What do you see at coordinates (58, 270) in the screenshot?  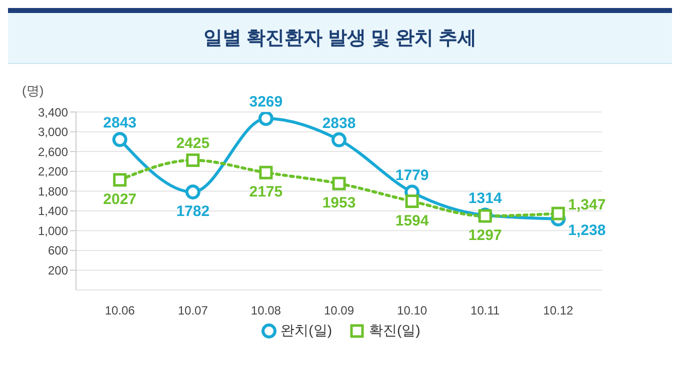 I see `y-tick-label: 200` at bounding box center [58, 270].